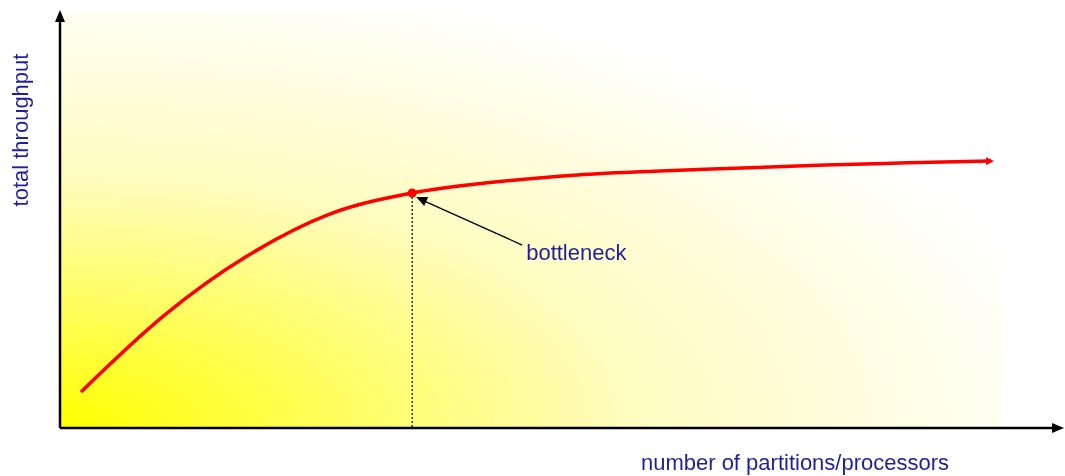 Image resolution: width=1065 pixels, height=476 pixels. What do you see at coordinates (795, 462) in the screenshot?
I see `x-axis-title: number of partitions/processors` at bounding box center [795, 462].